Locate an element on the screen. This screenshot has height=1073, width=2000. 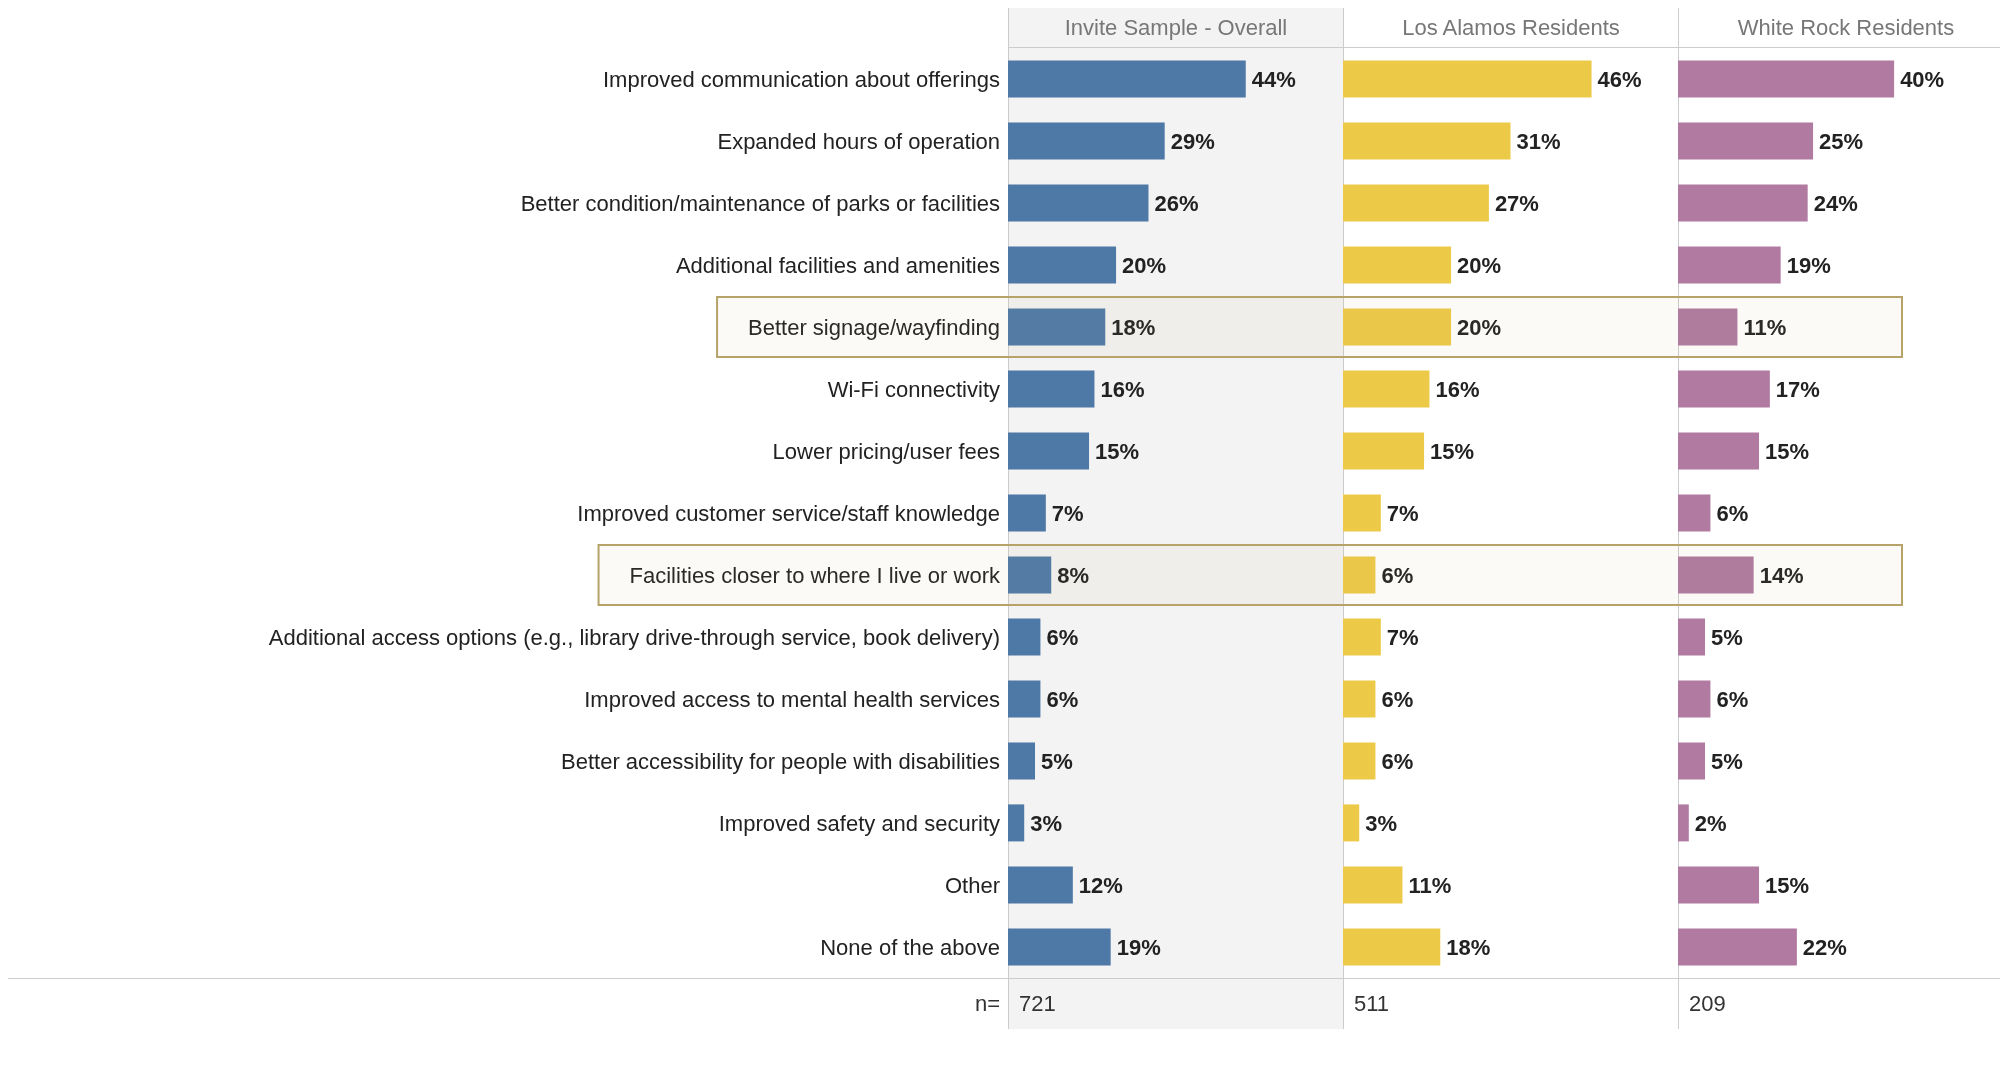
data-label: 24% is located at coordinates (1835, 203).